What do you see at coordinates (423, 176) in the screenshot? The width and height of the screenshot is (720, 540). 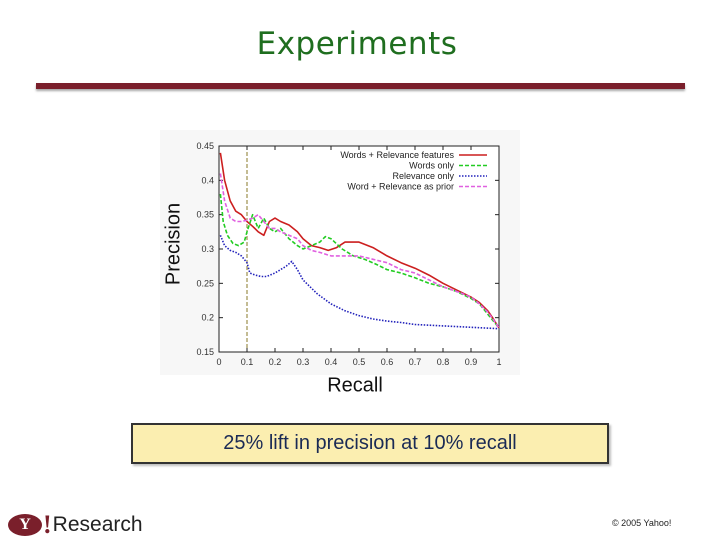 I see `legend-label: Relevance only` at bounding box center [423, 176].